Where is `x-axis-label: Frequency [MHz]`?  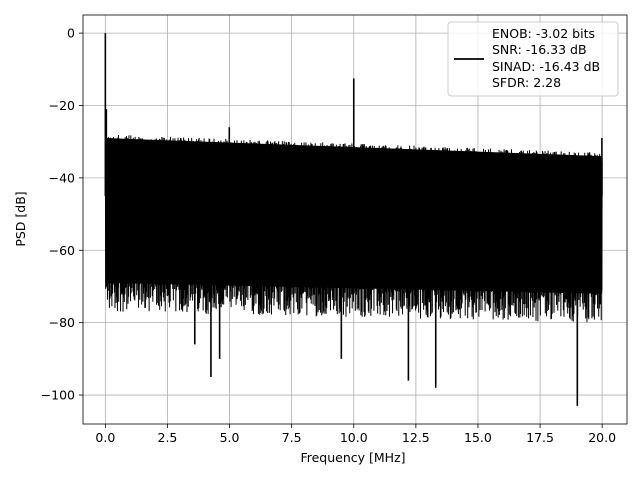 x-axis-label: Frequency [MHz] is located at coordinates (352, 457).